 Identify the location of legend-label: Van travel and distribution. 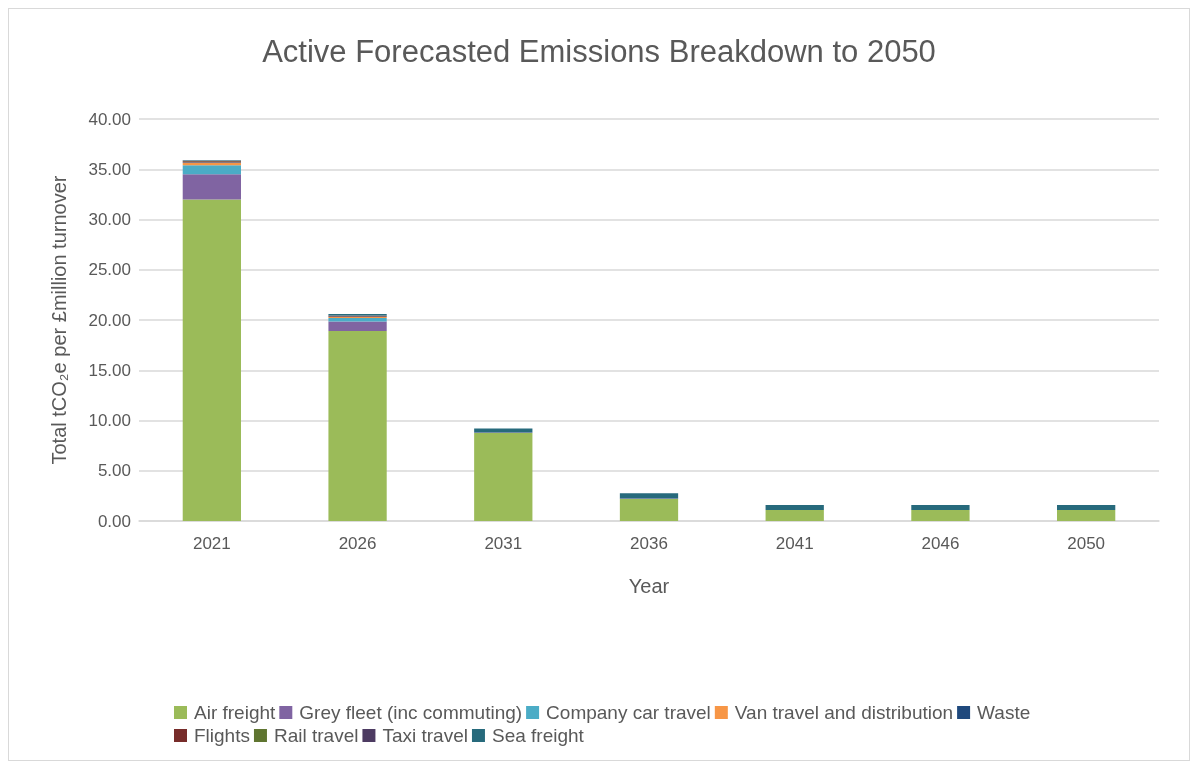
(844, 712).